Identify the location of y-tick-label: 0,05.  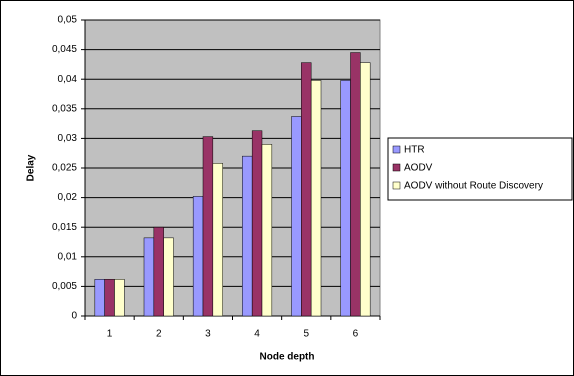
(68, 20).